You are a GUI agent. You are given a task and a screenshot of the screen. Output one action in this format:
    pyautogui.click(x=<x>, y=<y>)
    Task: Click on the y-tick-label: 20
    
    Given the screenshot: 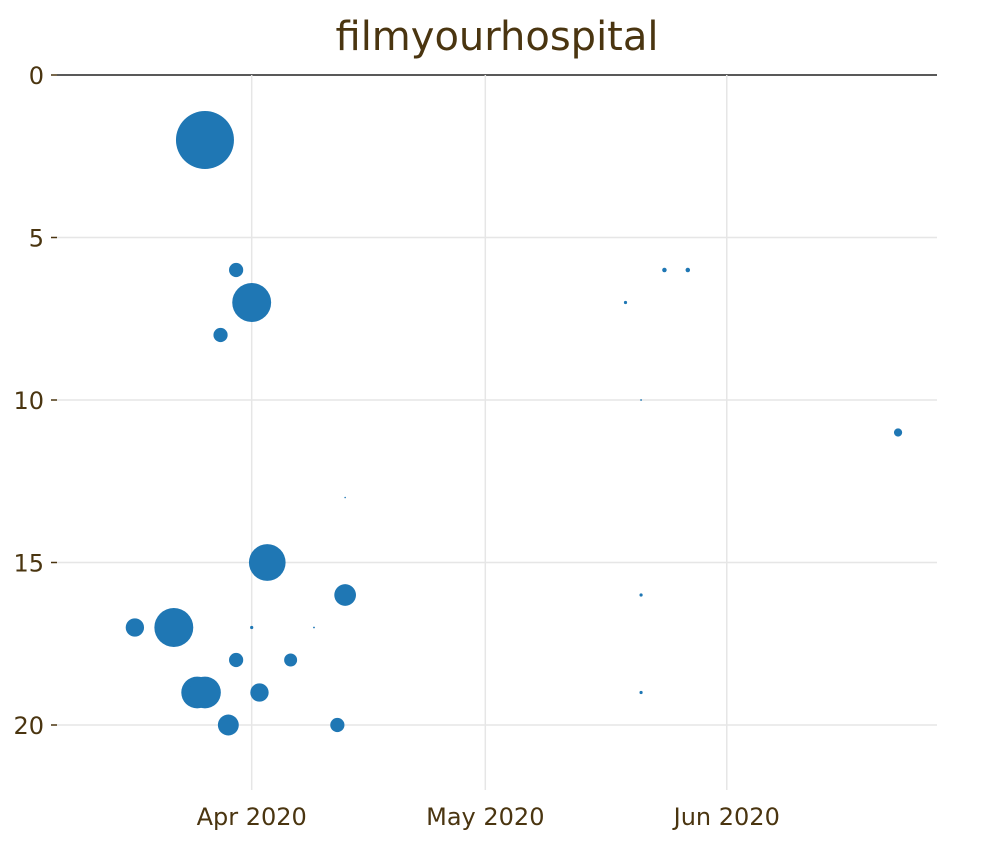 What is the action you would take?
    pyautogui.click(x=28, y=726)
    